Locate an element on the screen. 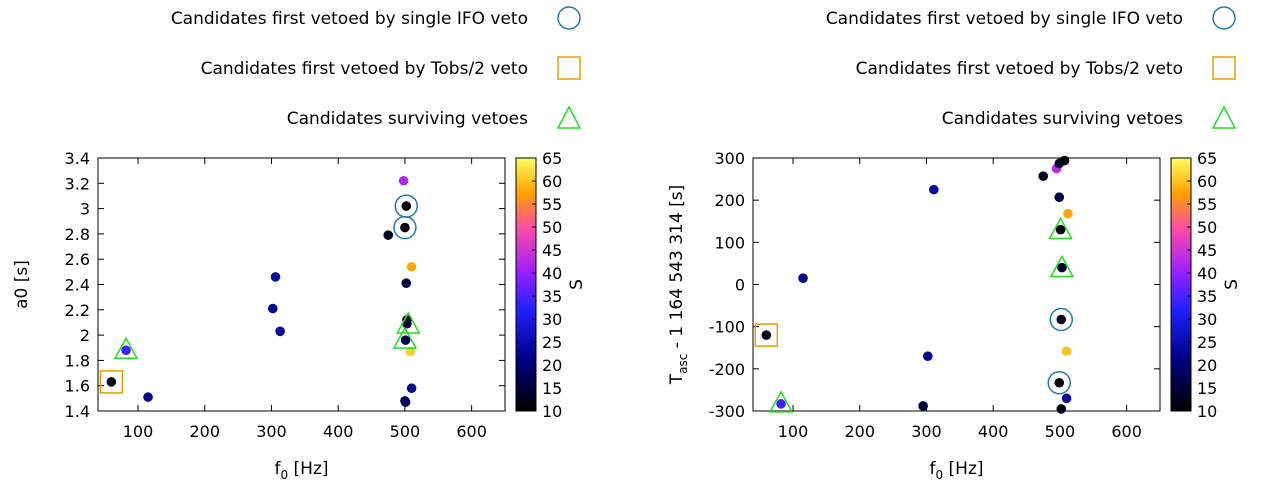  legend-triangle-marker is located at coordinates (569, 117).